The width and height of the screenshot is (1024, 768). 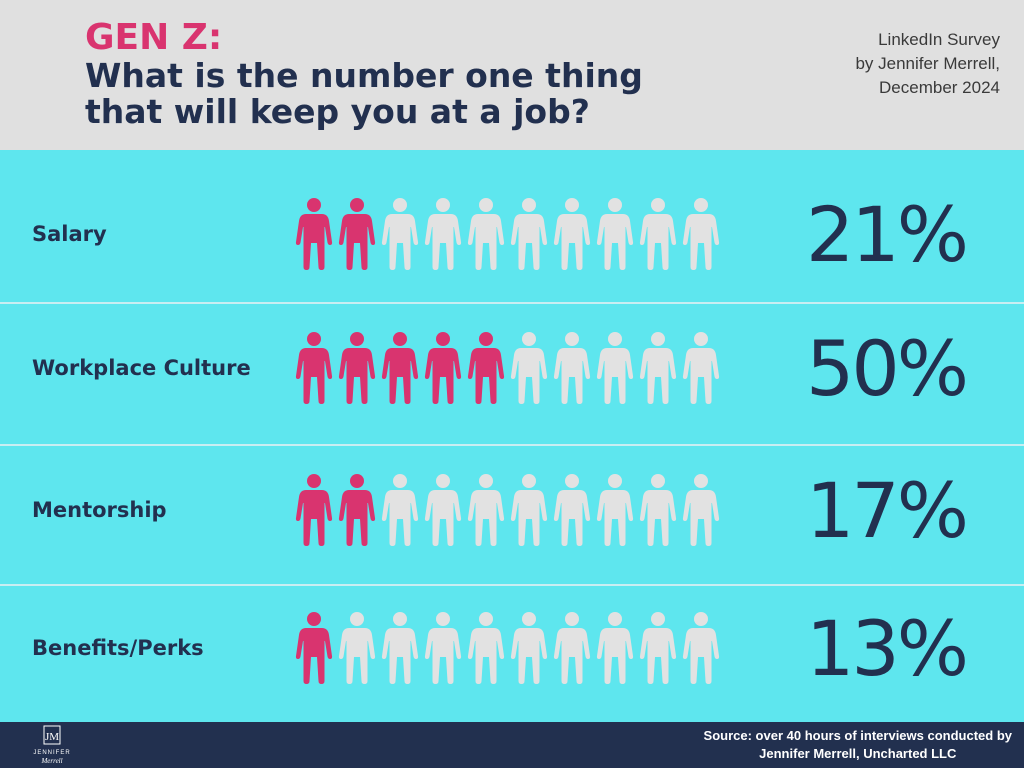 I want to click on category-label: Workplace Culture, so click(x=141, y=368).